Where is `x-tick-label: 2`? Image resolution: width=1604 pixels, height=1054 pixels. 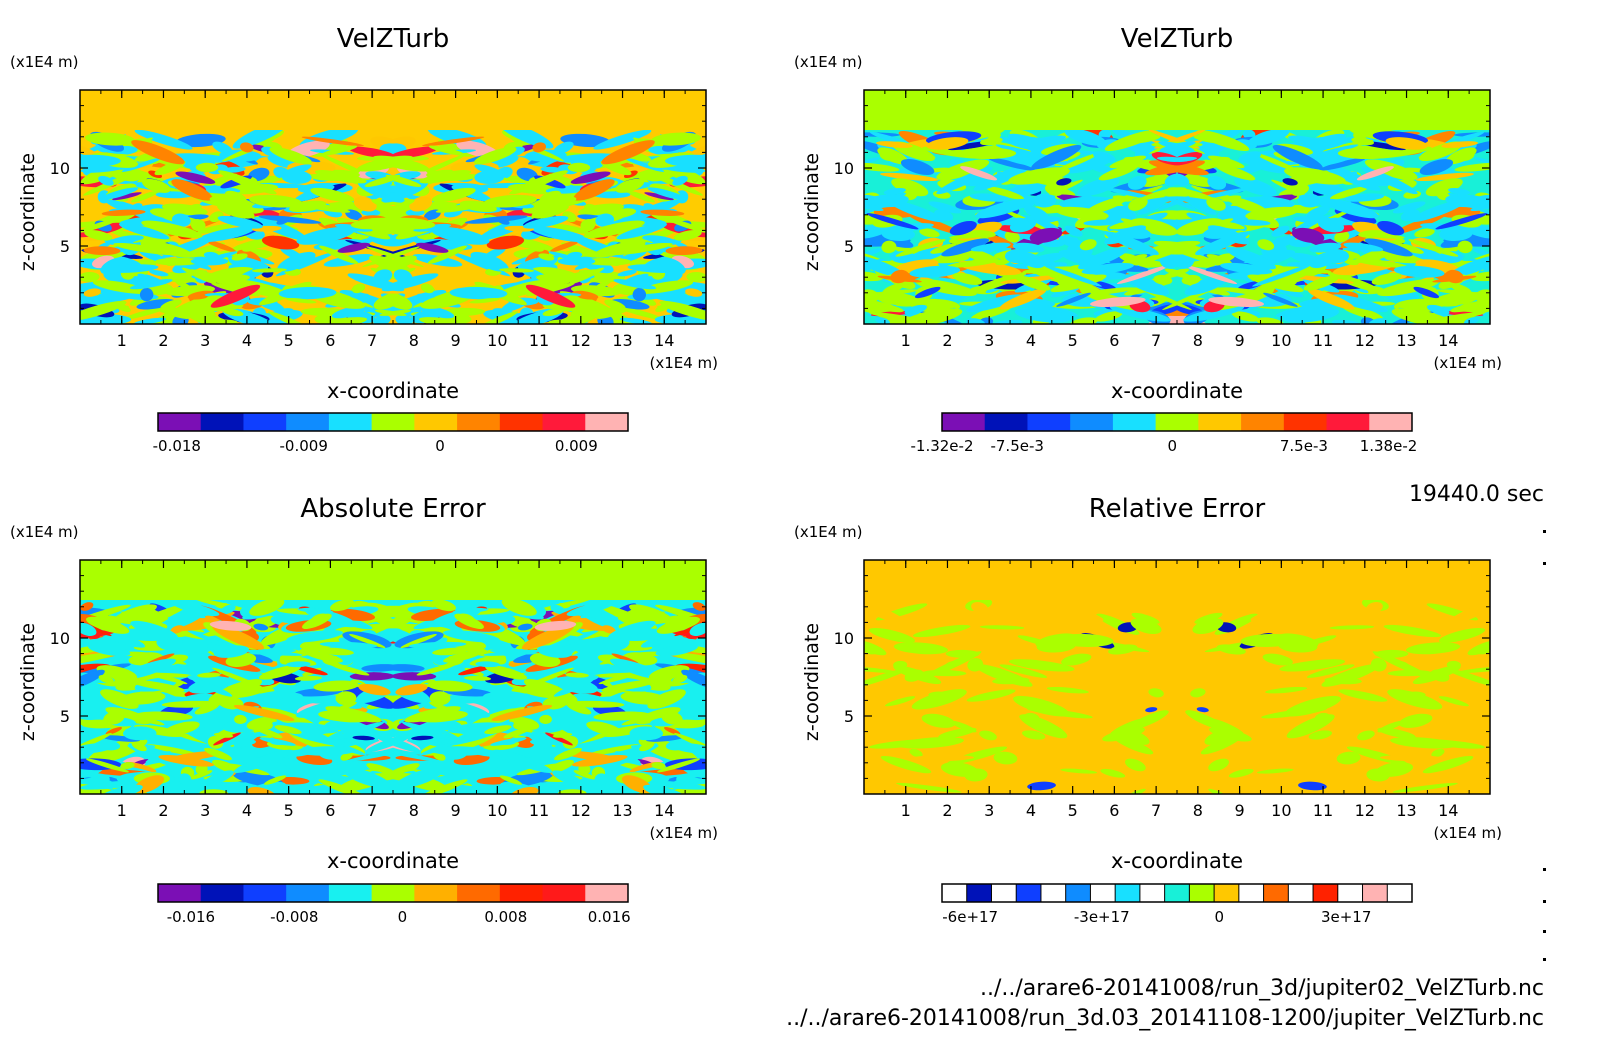 x-tick-label: 2 is located at coordinates (163, 340).